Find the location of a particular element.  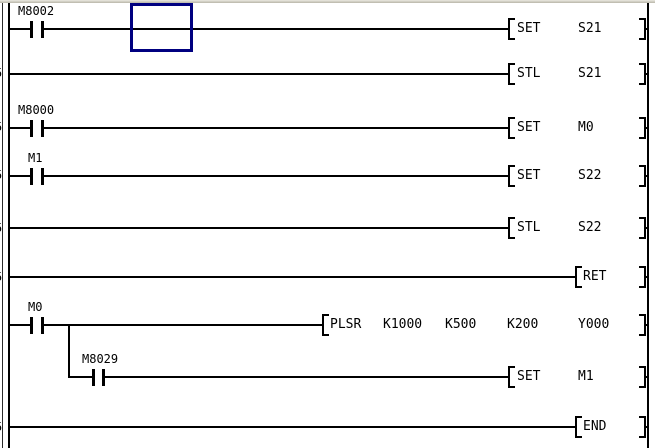

instruction-operand: K200 is located at coordinates (523, 324).